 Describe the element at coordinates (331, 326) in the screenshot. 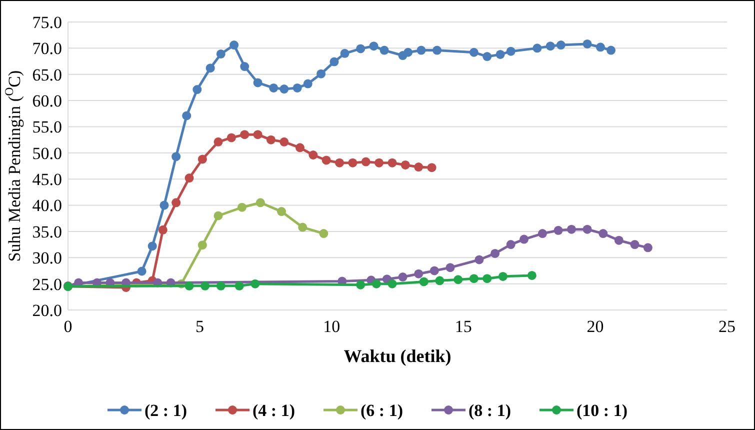

I see `x-tick-label: 10` at that location.